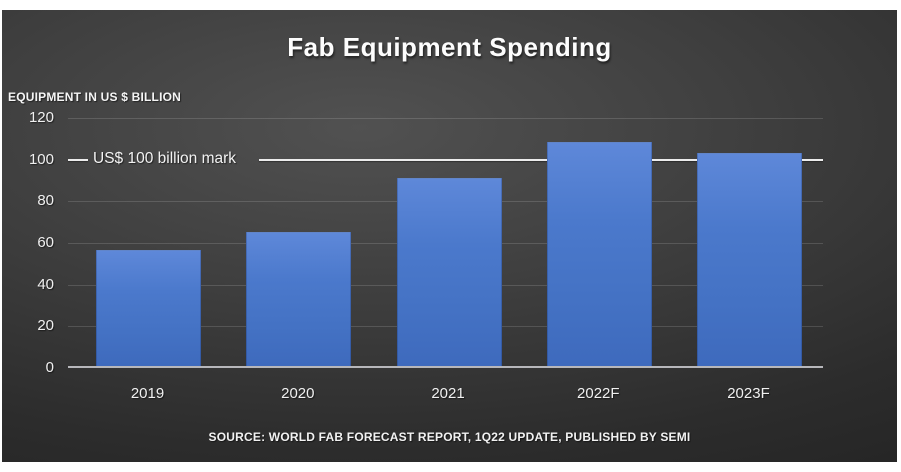 The height and width of the screenshot is (472, 901). What do you see at coordinates (445, 367) in the screenshot?
I see `x-axis-line` at bounding box center [445, 367].